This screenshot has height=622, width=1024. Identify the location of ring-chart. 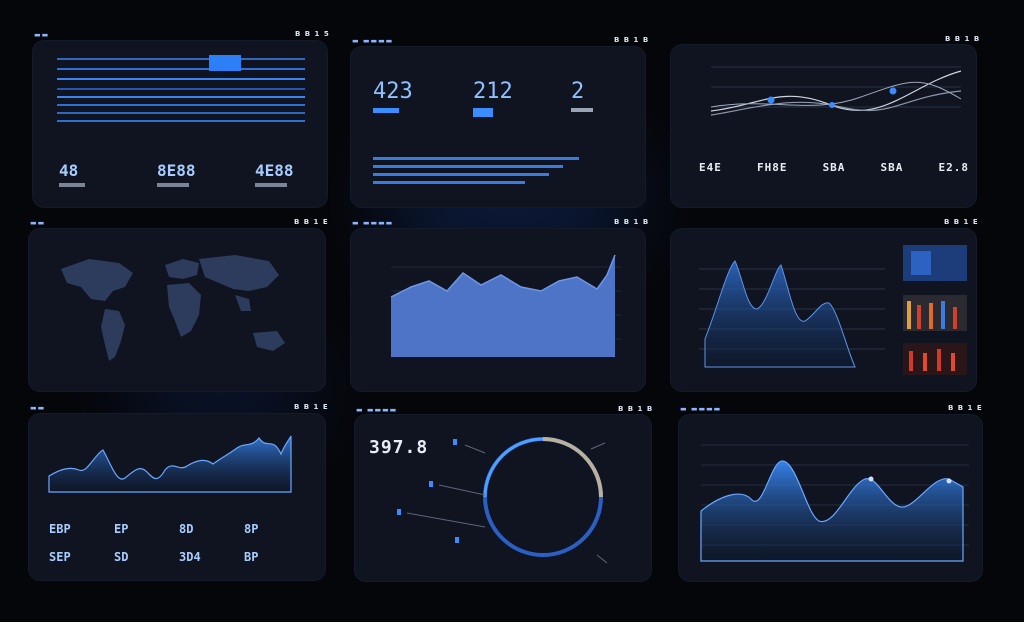
(502, 500).